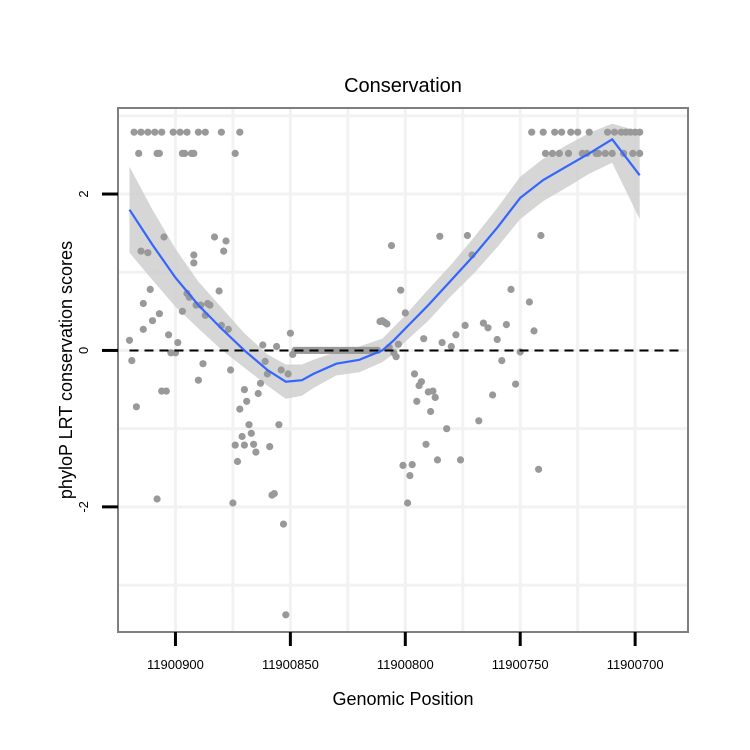 The height and width of the screenshot is (750, 750). What do you see at coordinates (83, 193) in the screenshot?
I see `y-tick-label: 2` at bounding box center [83, 193].